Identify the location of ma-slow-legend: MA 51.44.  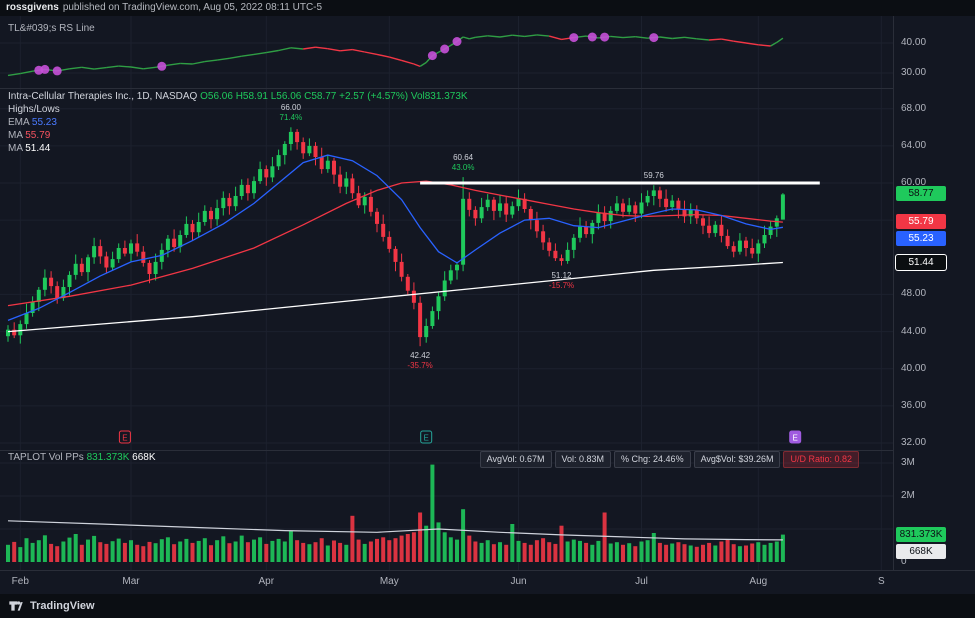
(29, 148).